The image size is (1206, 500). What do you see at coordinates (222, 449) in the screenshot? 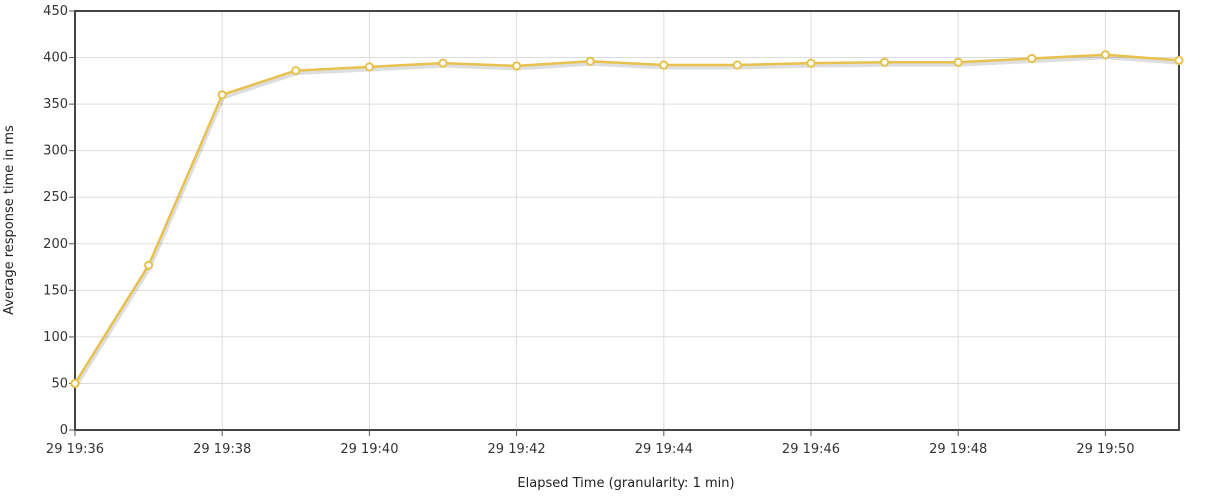
I see `x-tick-label: 29 19:38` at bounding box center [222, 449].